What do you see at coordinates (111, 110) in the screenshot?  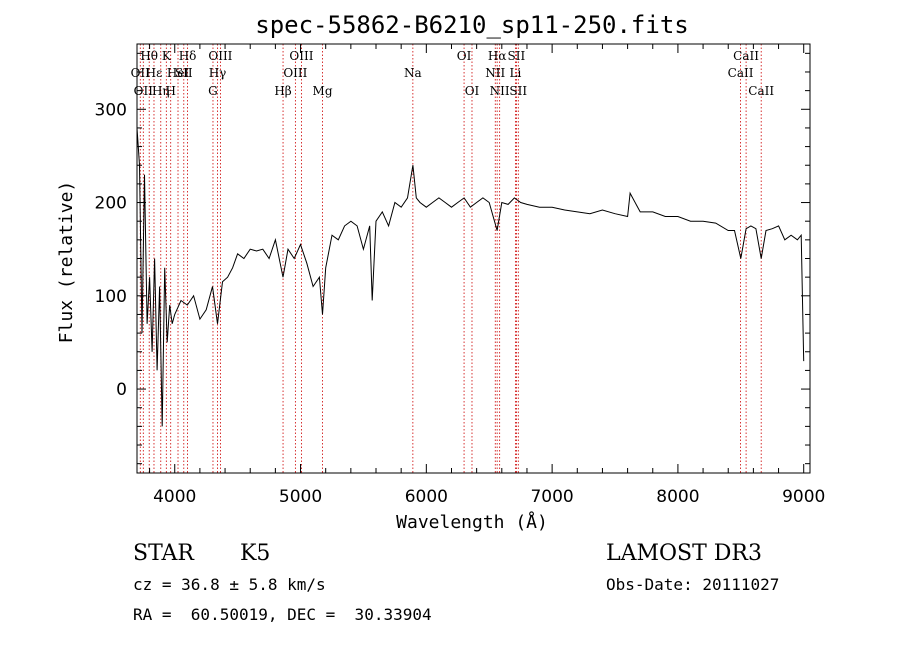 I see `y-tick-label: 300` at bounding box center [111, 110].